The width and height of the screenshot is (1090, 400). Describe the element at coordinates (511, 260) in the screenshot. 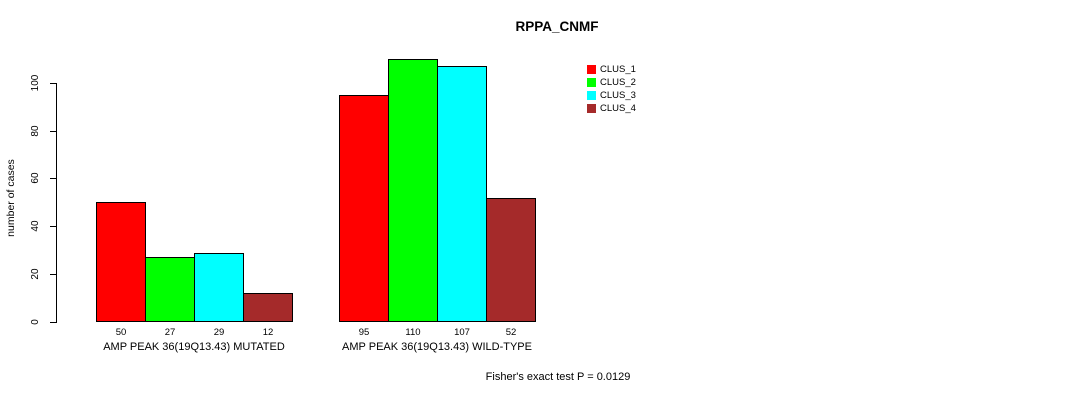

I see `bar-clus_4-group2` at that location.